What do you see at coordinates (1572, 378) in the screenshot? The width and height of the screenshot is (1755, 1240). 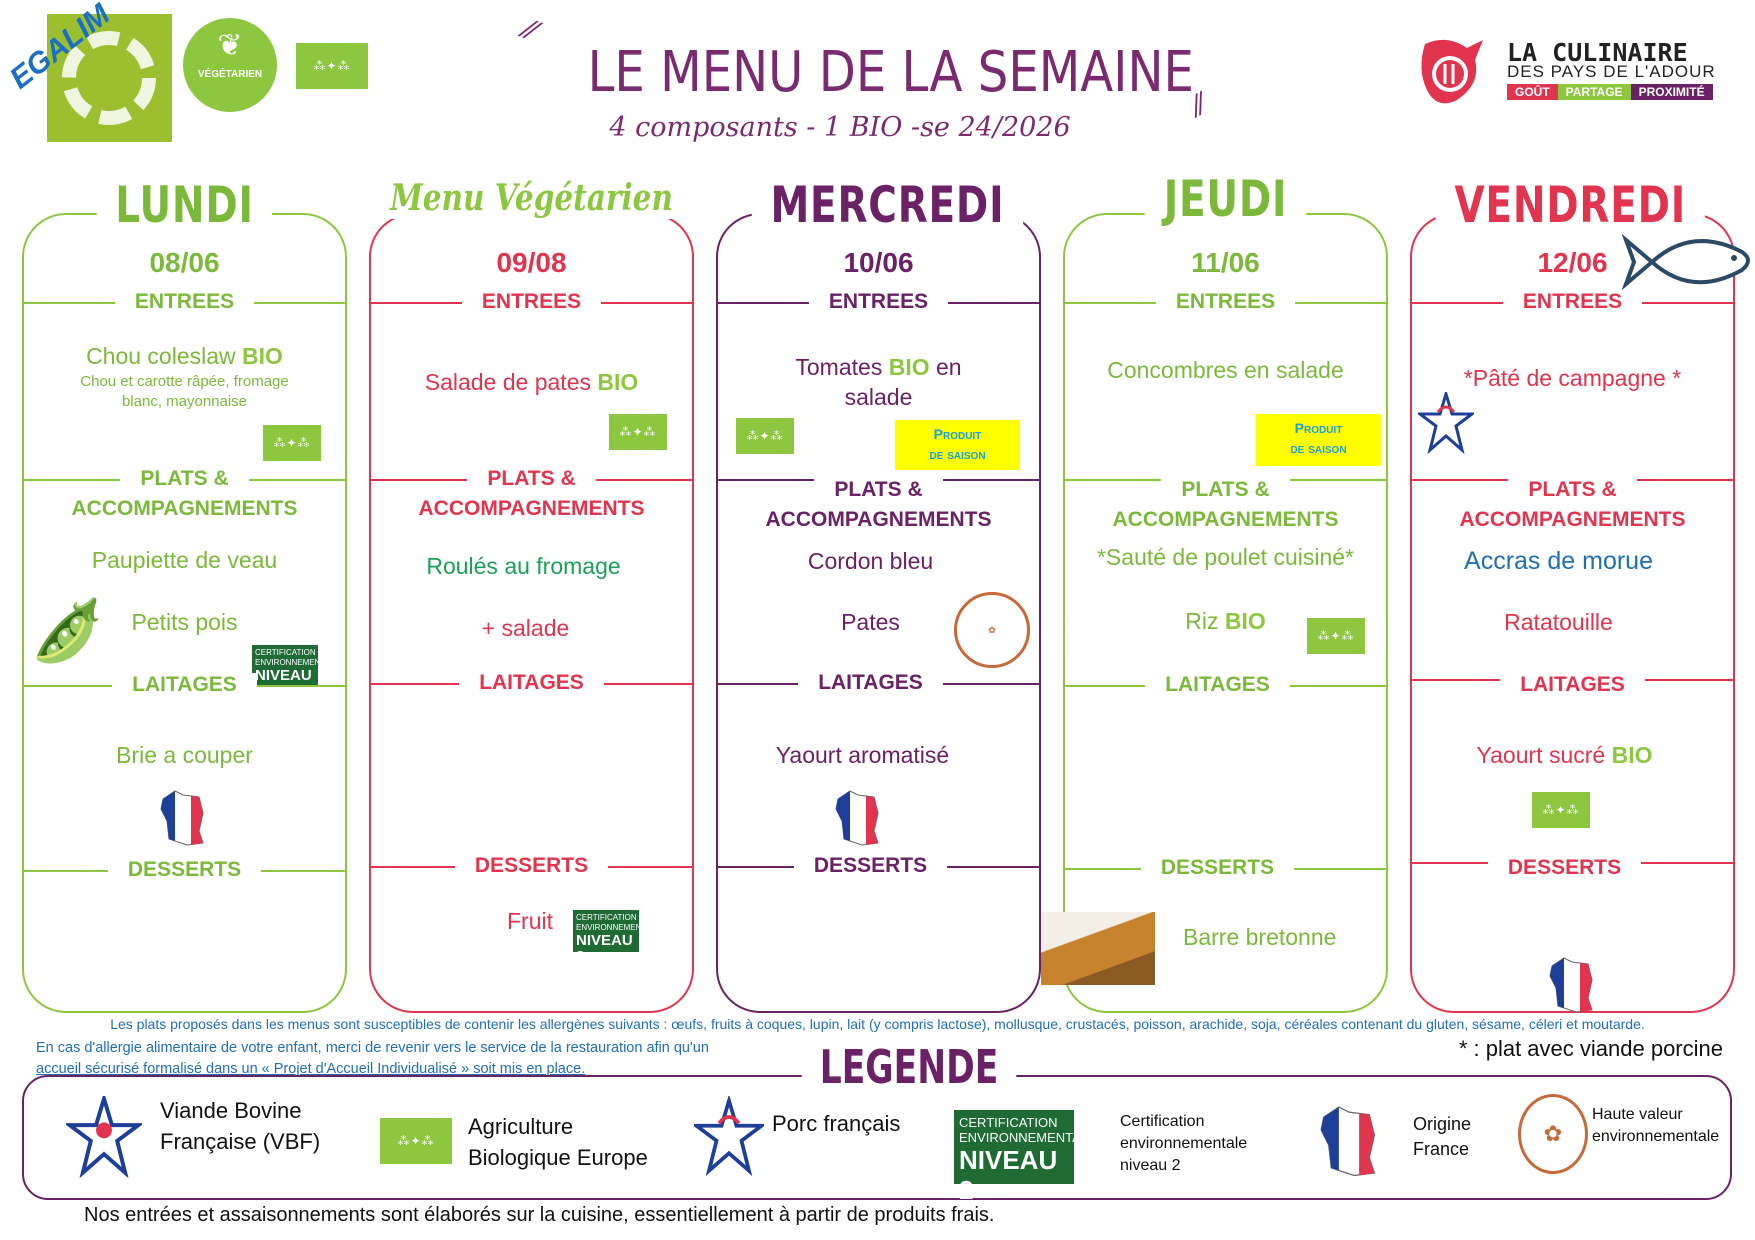 I see `entree-item: *Pâté de campagne *` at bounding box center [1572, 378].